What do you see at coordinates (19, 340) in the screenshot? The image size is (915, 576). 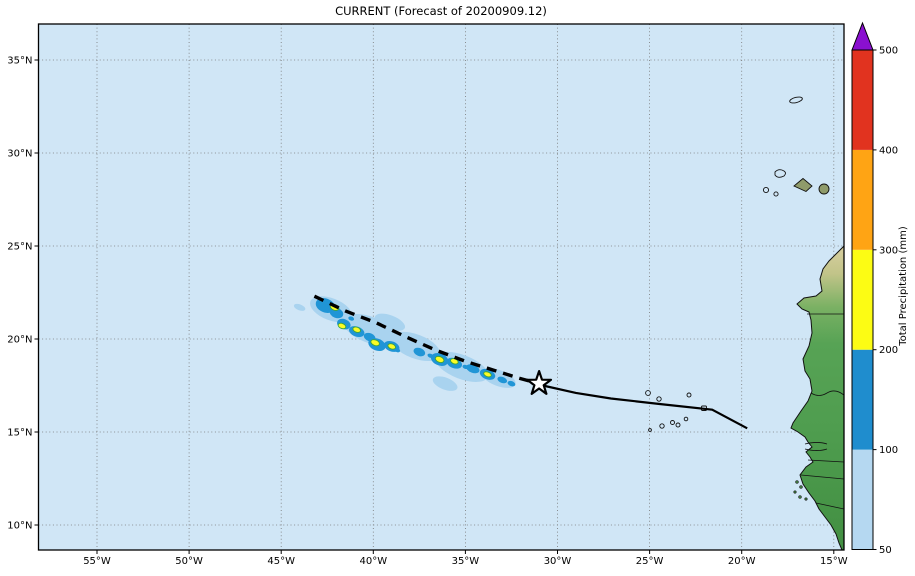 I see `y-tick-label: 20°N` at bounding box center [19, 340].